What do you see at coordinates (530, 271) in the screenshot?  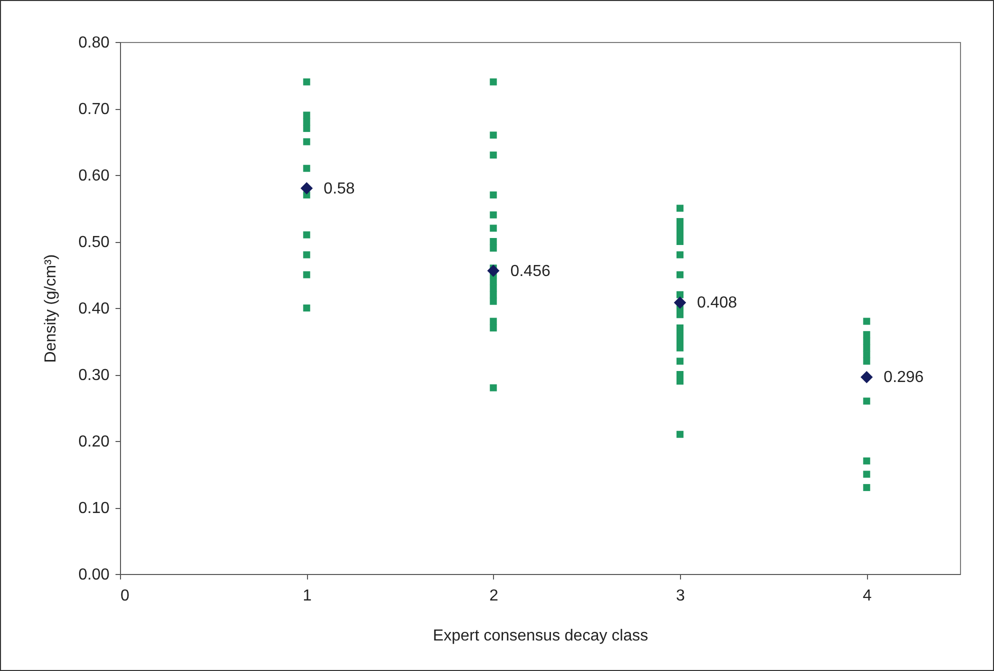 I see `data-label: 0.456` at bounding box center [530, 271].